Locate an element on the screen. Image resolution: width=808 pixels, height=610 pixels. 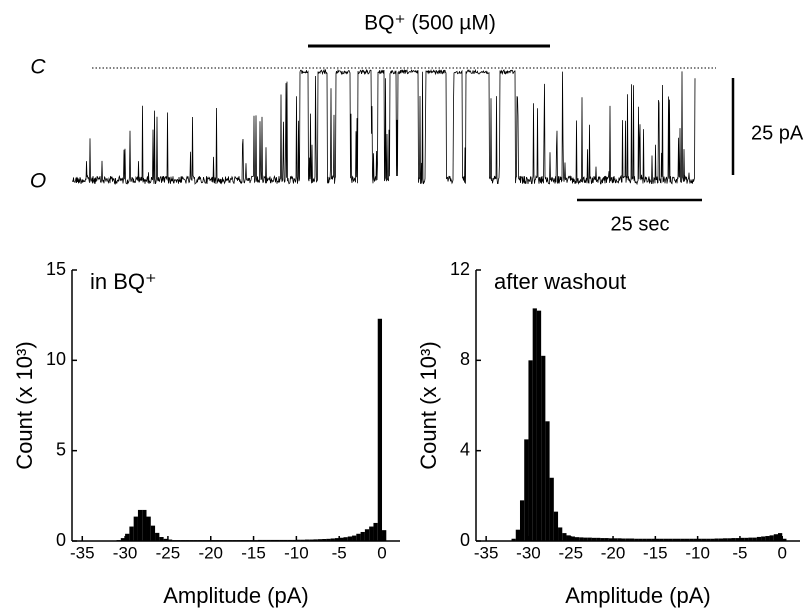
x-tick-label: -30 is located at coordinates (125, 552).